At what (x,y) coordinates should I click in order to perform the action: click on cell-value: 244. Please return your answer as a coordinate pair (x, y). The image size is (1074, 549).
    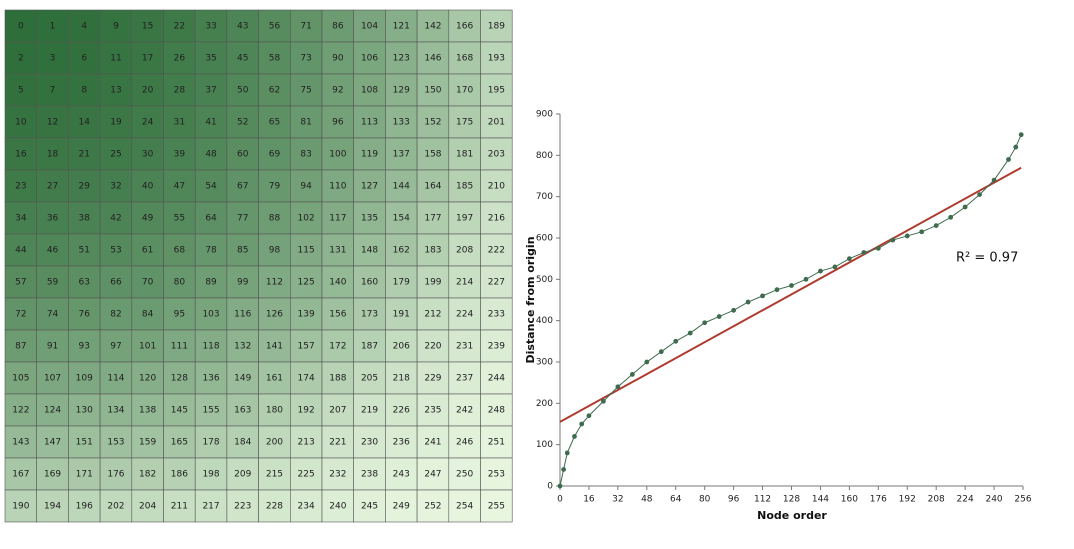
    Looking at the image, I should click on (496, 379).